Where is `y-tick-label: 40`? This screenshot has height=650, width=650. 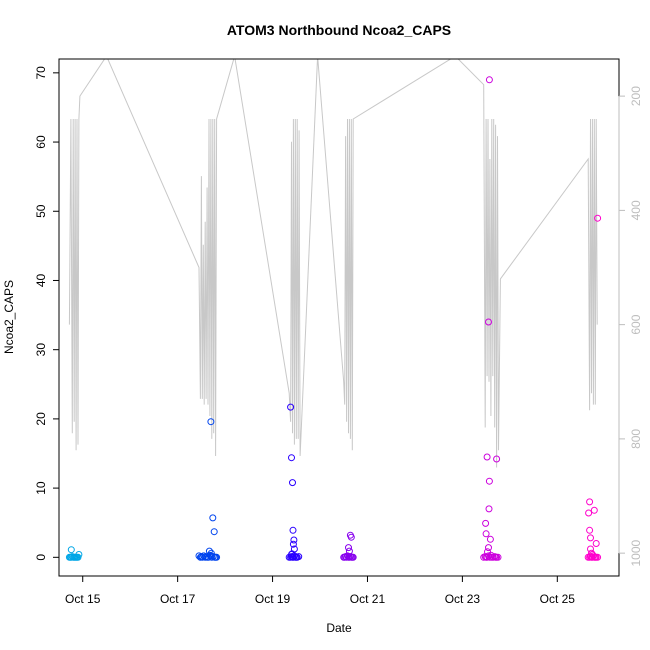
y-tick-label: 40 is located at coordinates (41, 280).